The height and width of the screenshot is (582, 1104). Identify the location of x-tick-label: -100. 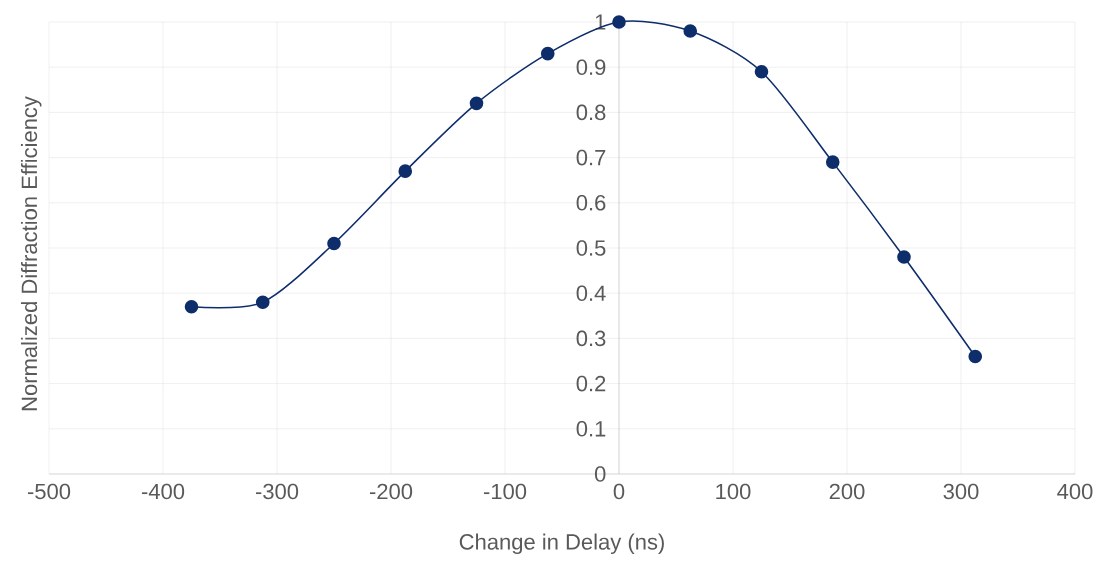
(505, 491).